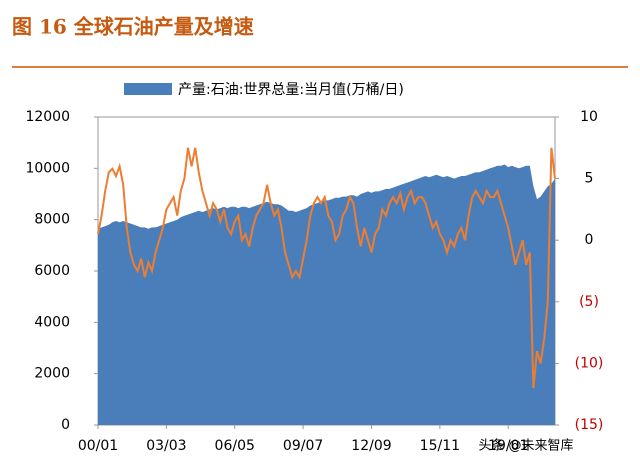 Image resolution: width=640 pixels, height=473 pixels. I want to click on x-tick-label: 19/01, so click(508, 446).